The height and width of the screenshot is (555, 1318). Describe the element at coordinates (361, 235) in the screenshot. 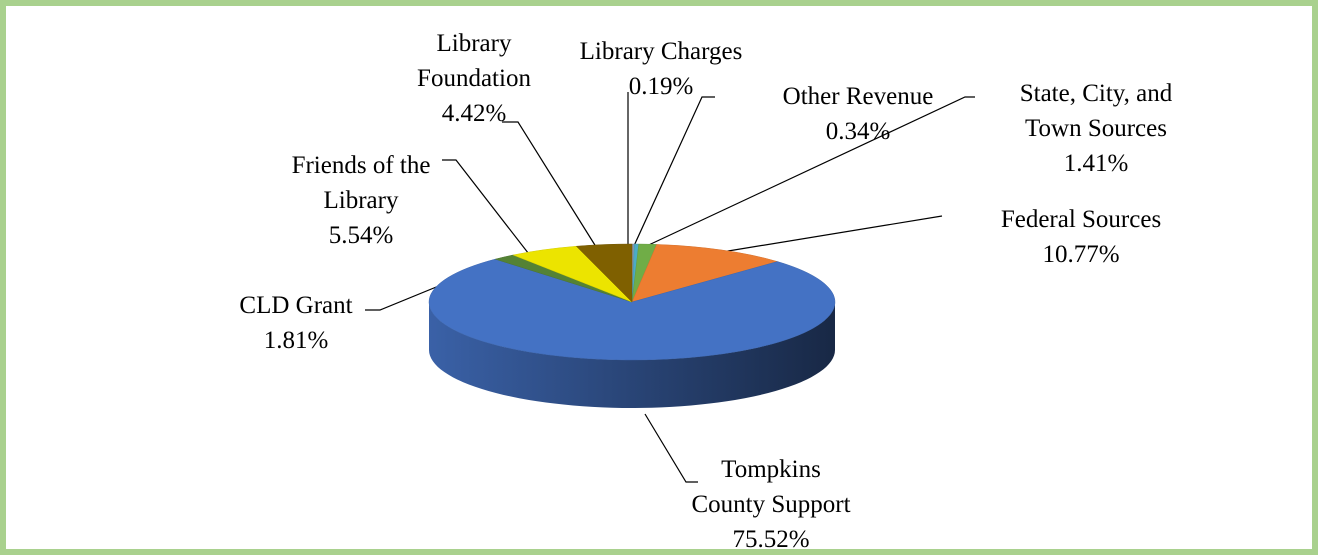

I see `slice-value: 5.54%` at that location.